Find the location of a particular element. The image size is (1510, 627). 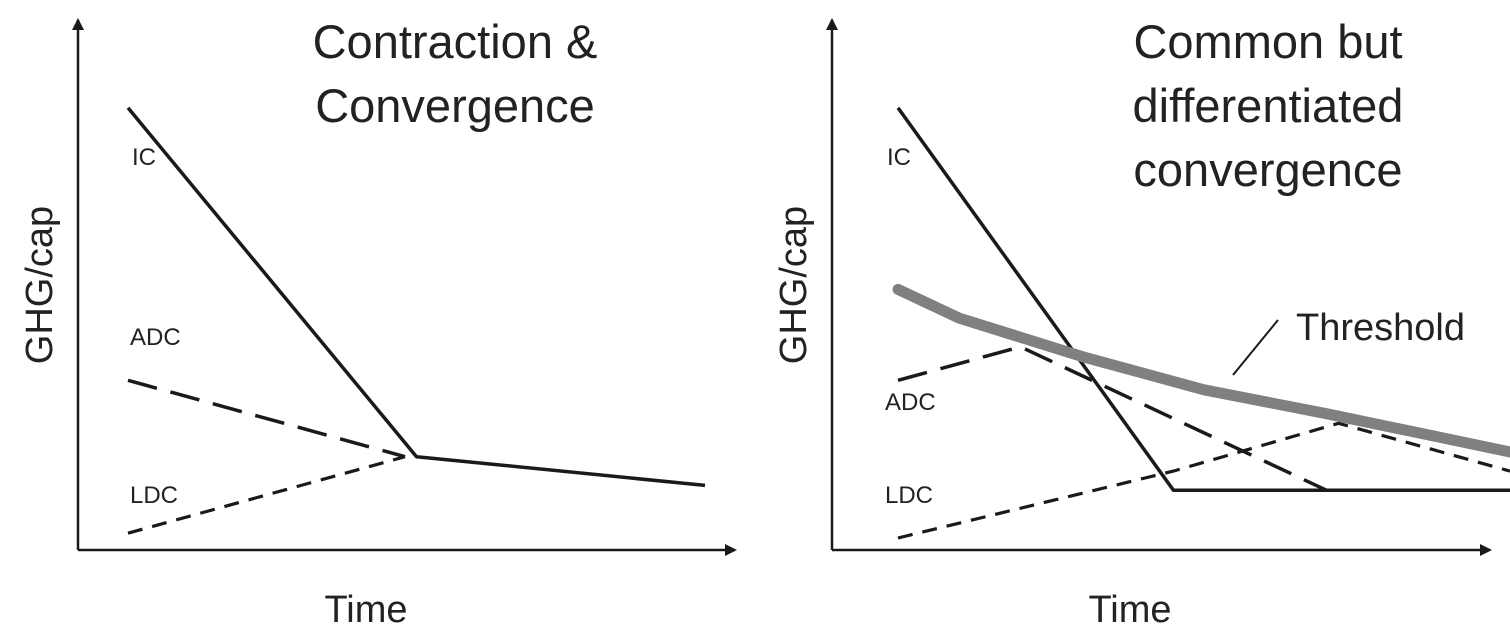

chart-title-line-2: differentiated is located at coordinates (1268, 105).